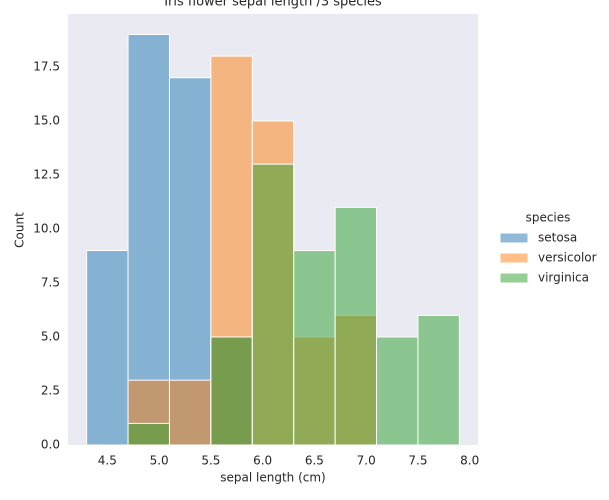  Describe the element at coordinates (563, 278) in the screenshot. I see `legend-label: virginica` at that location.